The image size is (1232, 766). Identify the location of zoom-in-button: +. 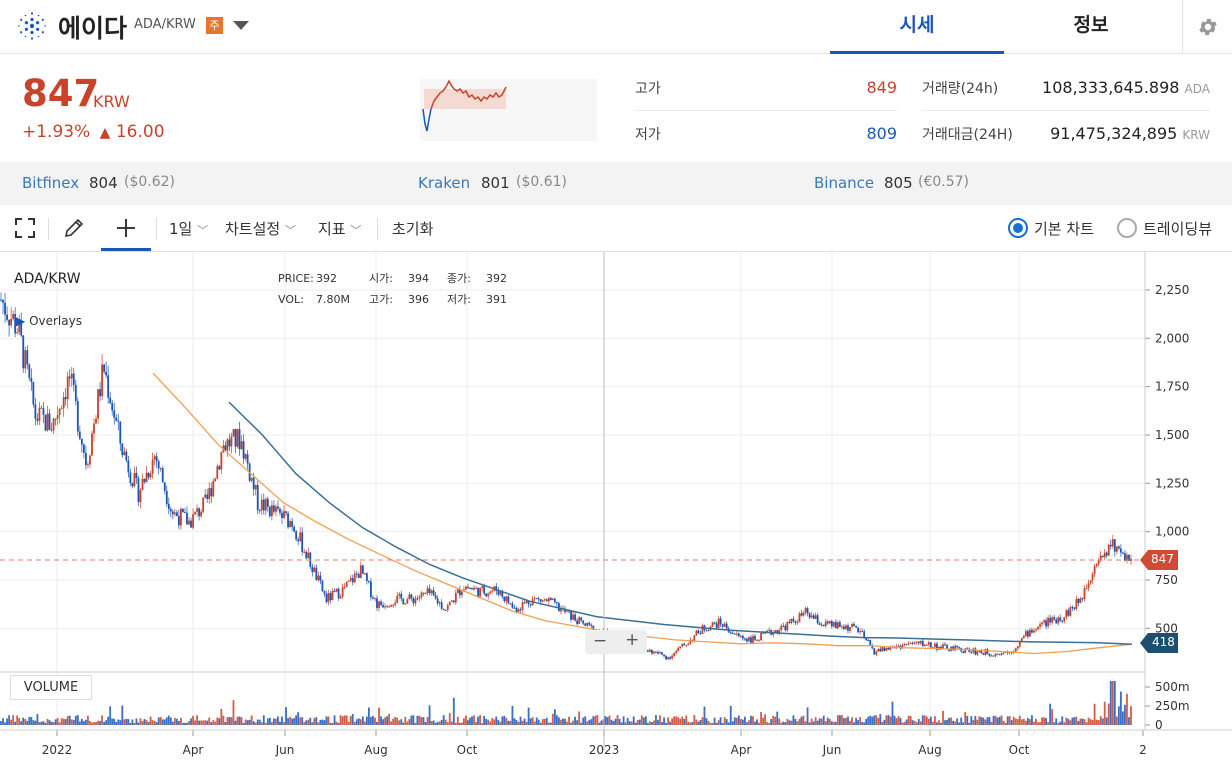
(632, 640).